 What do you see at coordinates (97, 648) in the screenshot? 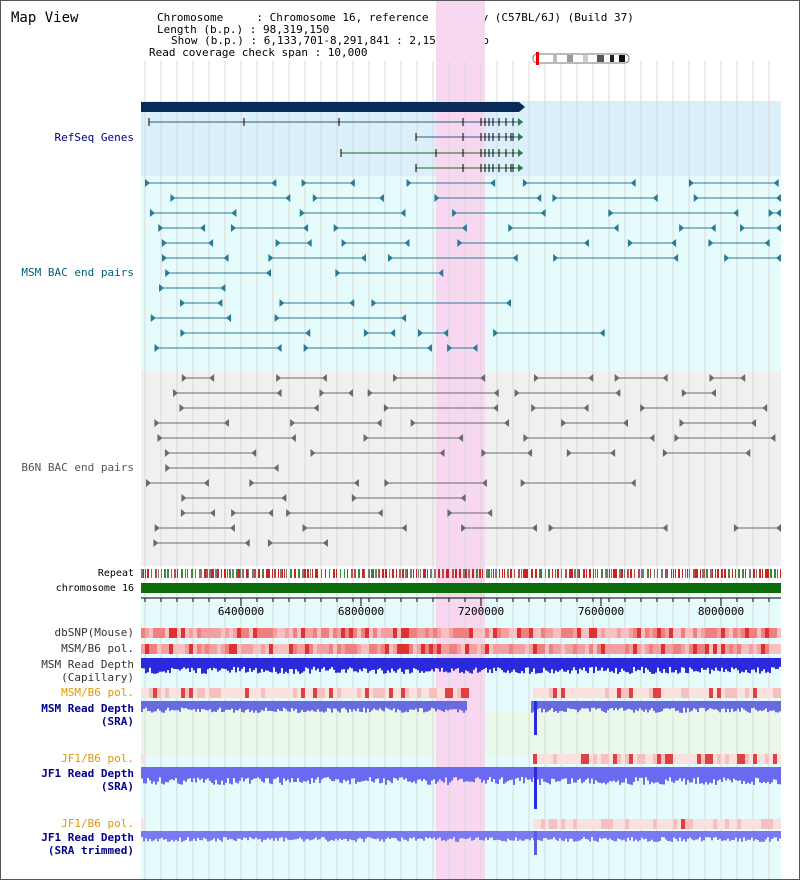
I see `track-label-msm-pol-cap: MSM/B6 pol.` at bounding box center [97, 648].